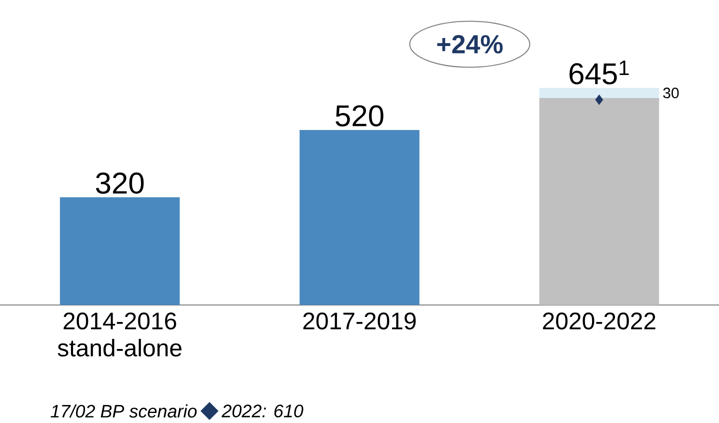 The width and height of the screenshot is (719, 423). What do you see at coordinates (359, 321) in the screenshot?
I see `x-tick-label: 2017-2019` at bounding box center [359, 321].